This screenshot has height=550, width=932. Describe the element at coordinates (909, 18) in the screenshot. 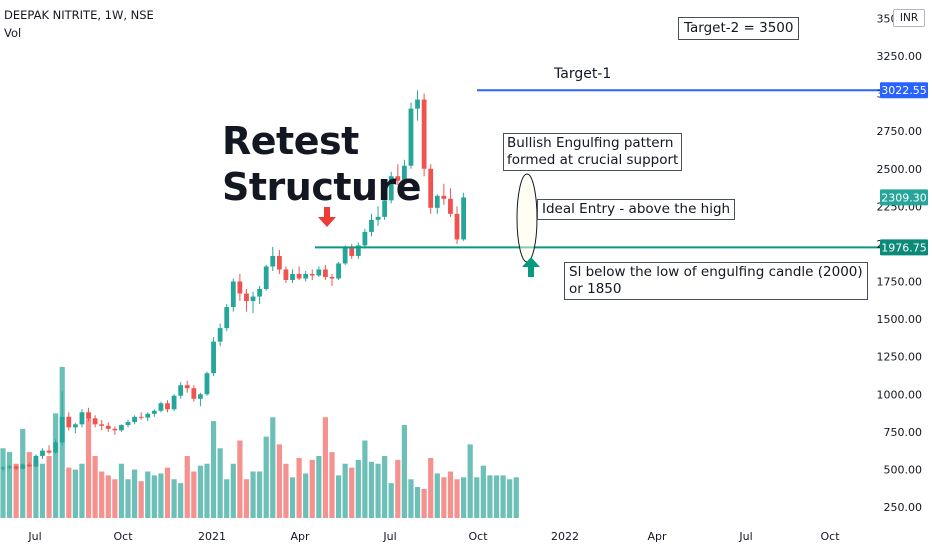

I see `currency-badge: INR` at that location.